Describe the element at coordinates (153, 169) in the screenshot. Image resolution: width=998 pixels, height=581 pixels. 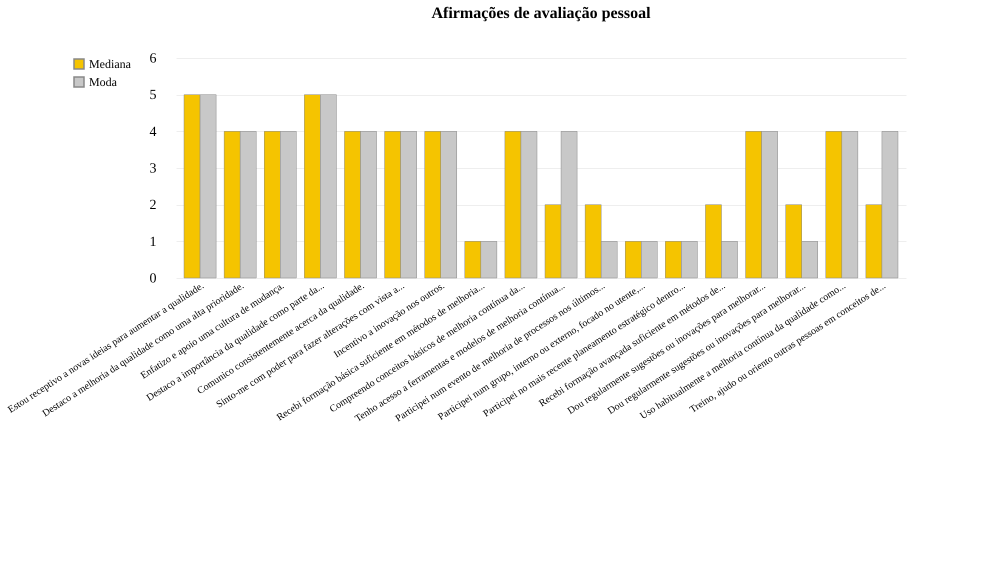
I see `y-tick-label: 3` at that location.